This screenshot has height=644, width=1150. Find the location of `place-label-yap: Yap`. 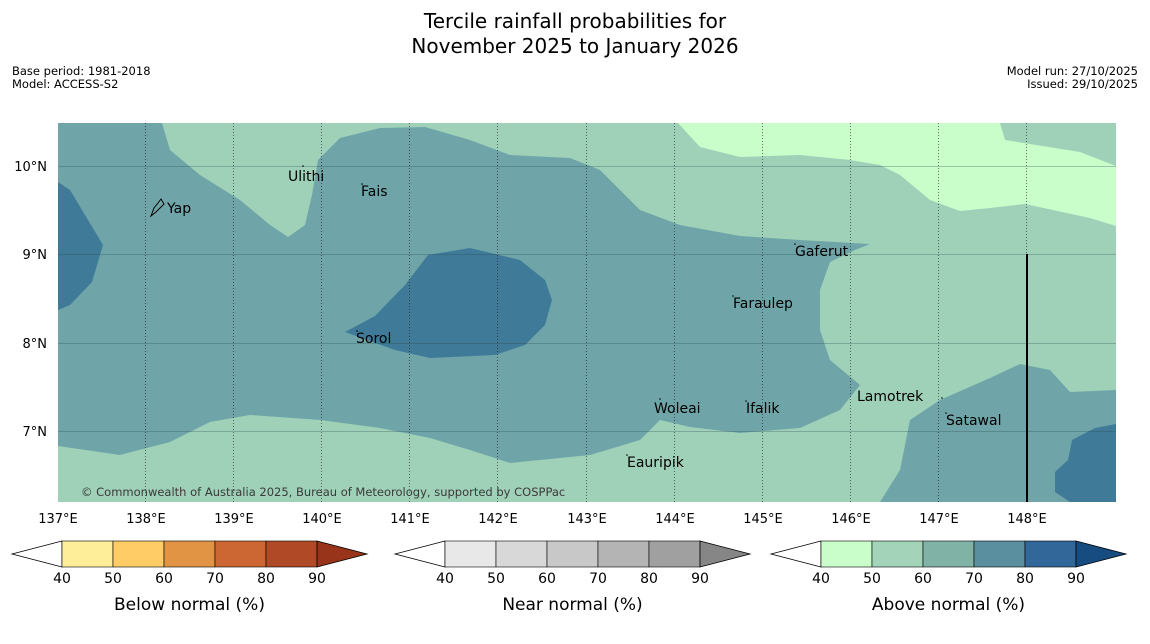

place-label-yap: Yap is located at coordinates (178, 209).